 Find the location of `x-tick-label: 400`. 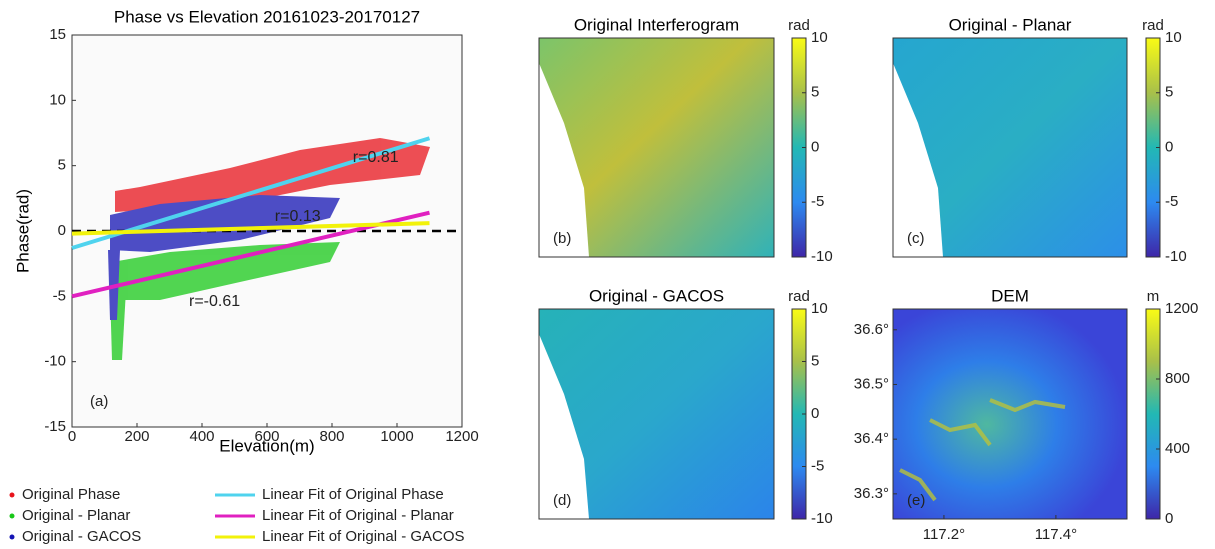

x-tick-label: 400 is located at coordinates (201, 436).